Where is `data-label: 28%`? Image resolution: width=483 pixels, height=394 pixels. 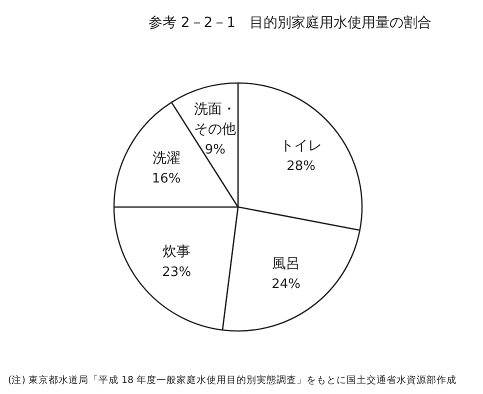 data-label: 28% is located at coordinates (301, 166).